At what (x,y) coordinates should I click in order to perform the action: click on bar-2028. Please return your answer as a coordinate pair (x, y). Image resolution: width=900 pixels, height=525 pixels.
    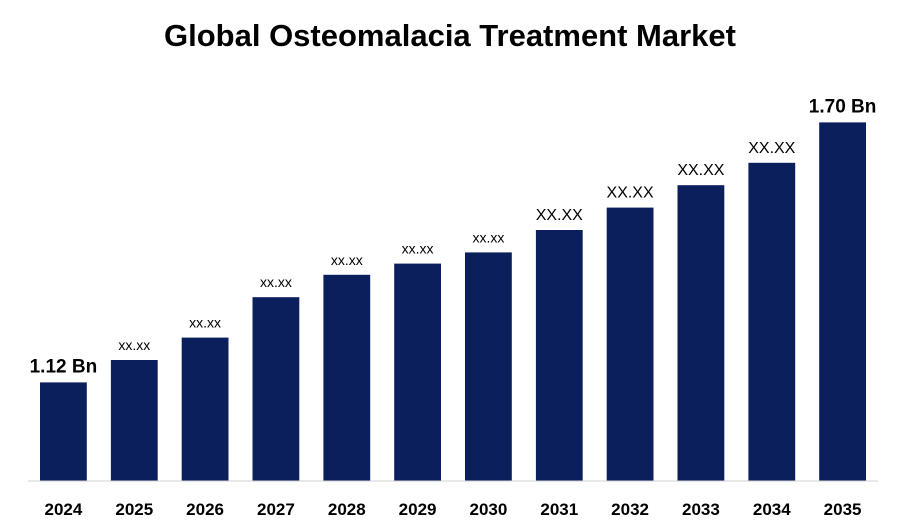
    Looking at the image, I should click on (347, 377).